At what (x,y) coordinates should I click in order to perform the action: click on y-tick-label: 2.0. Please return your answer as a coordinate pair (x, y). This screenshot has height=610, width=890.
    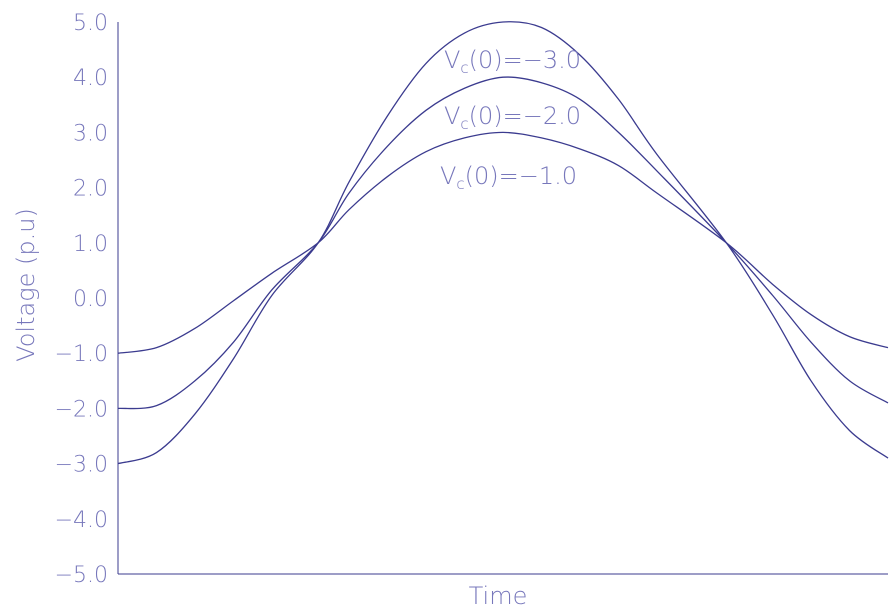
    Looking at the image, I should click on (90, 189).